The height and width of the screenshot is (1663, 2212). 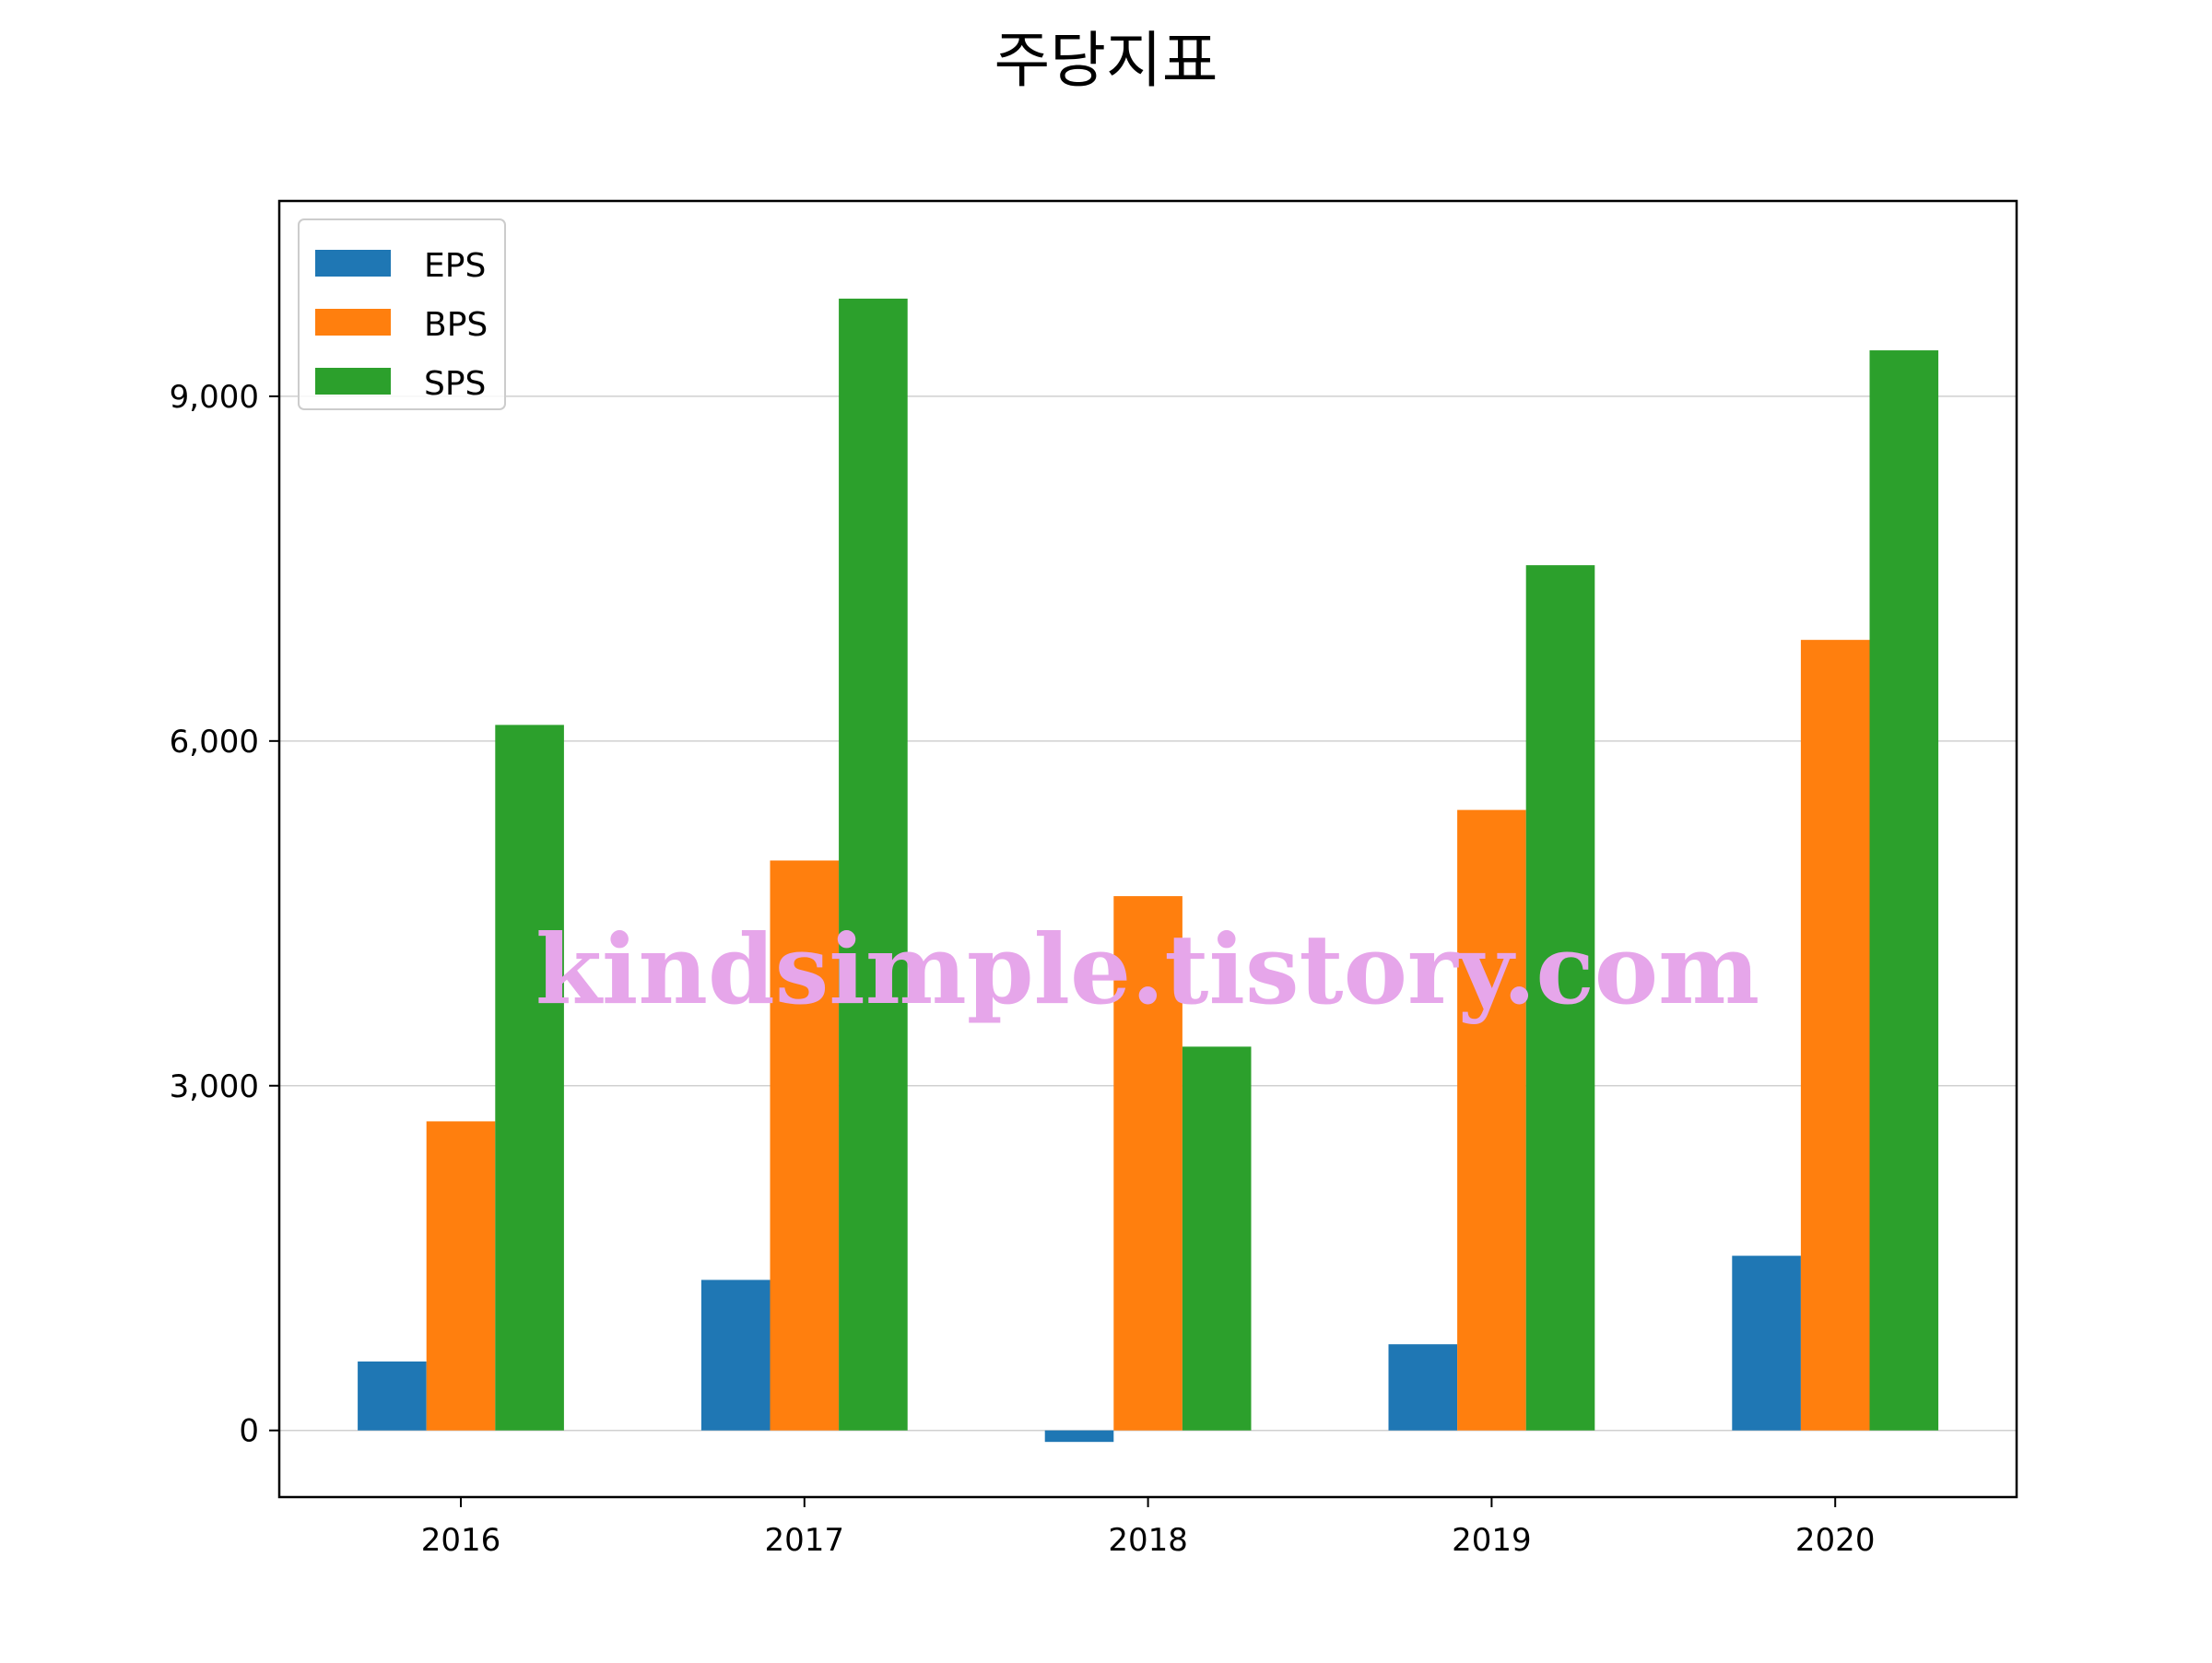 I want to click on bar-bps-2017, so click(x=805, y=1145).